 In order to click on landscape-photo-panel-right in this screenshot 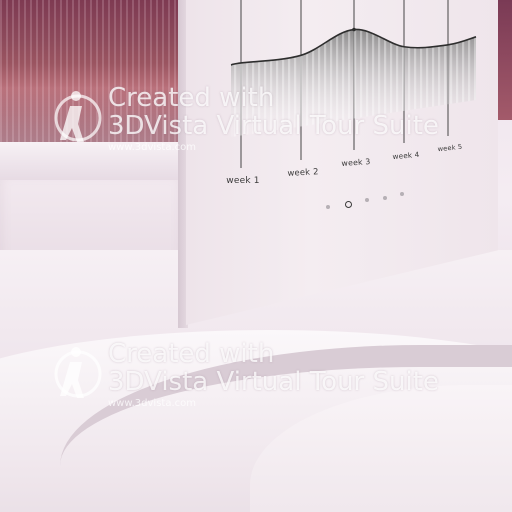, I will do `click(505, 60)`.